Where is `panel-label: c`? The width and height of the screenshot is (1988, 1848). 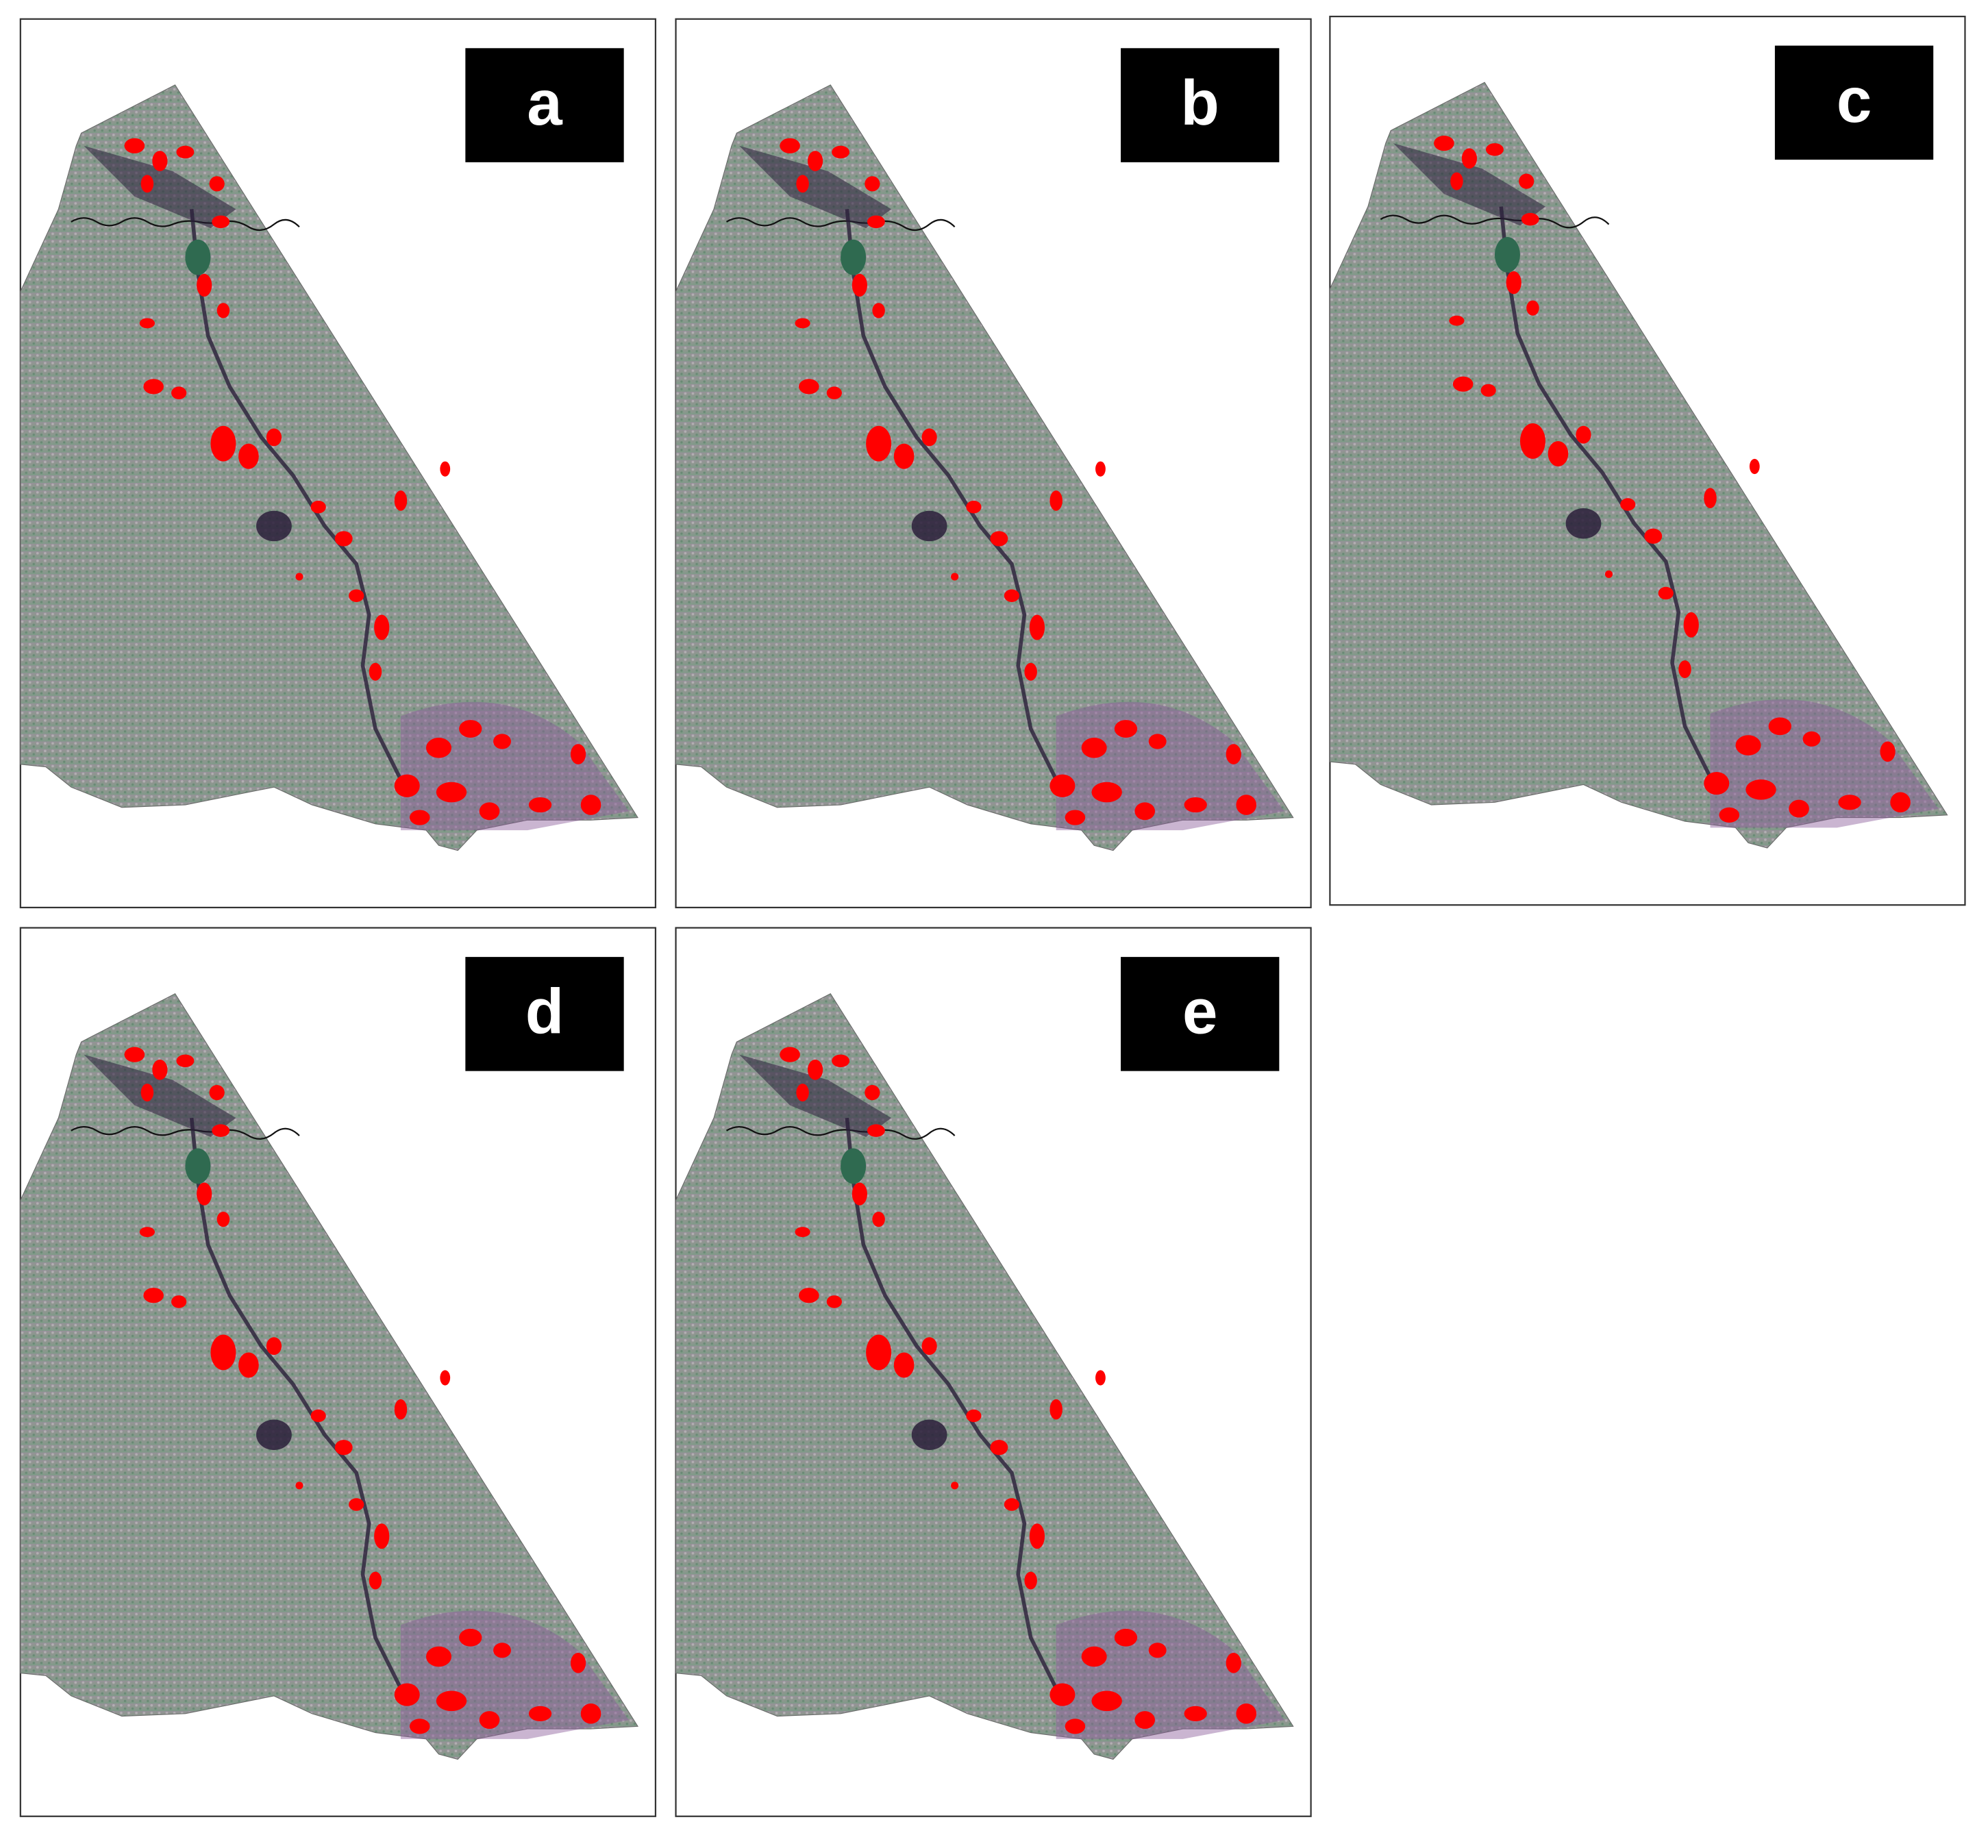 panel-label: c is located at coordinates (1854, 100).